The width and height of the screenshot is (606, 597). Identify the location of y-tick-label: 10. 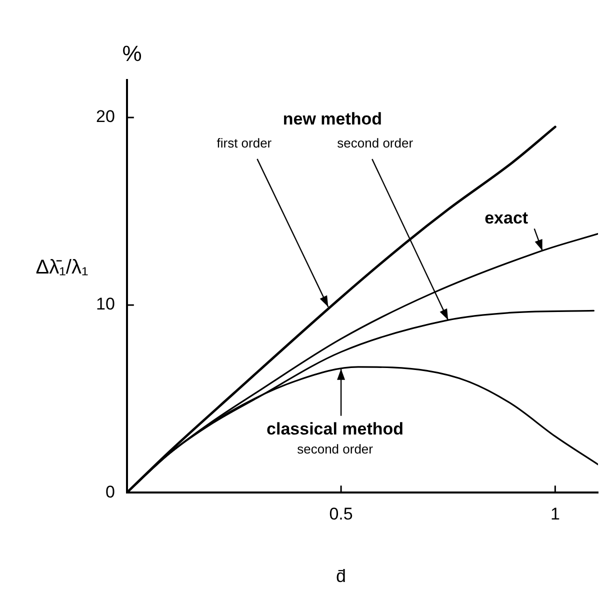
(105, 304).